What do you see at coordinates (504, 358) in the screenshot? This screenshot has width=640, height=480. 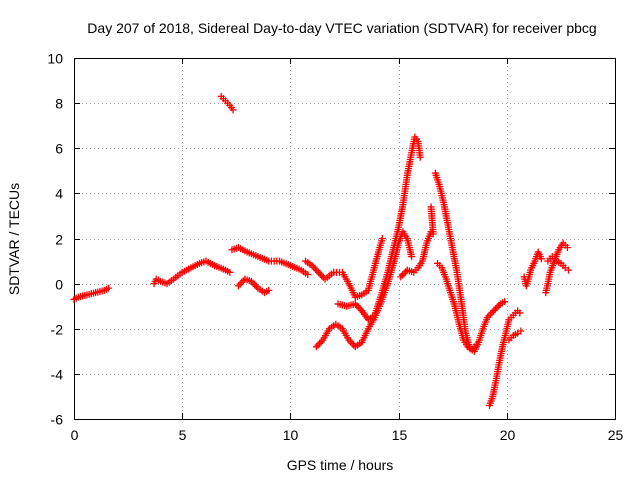 I see `data-series-seg12` at bounding box center [504, 358].